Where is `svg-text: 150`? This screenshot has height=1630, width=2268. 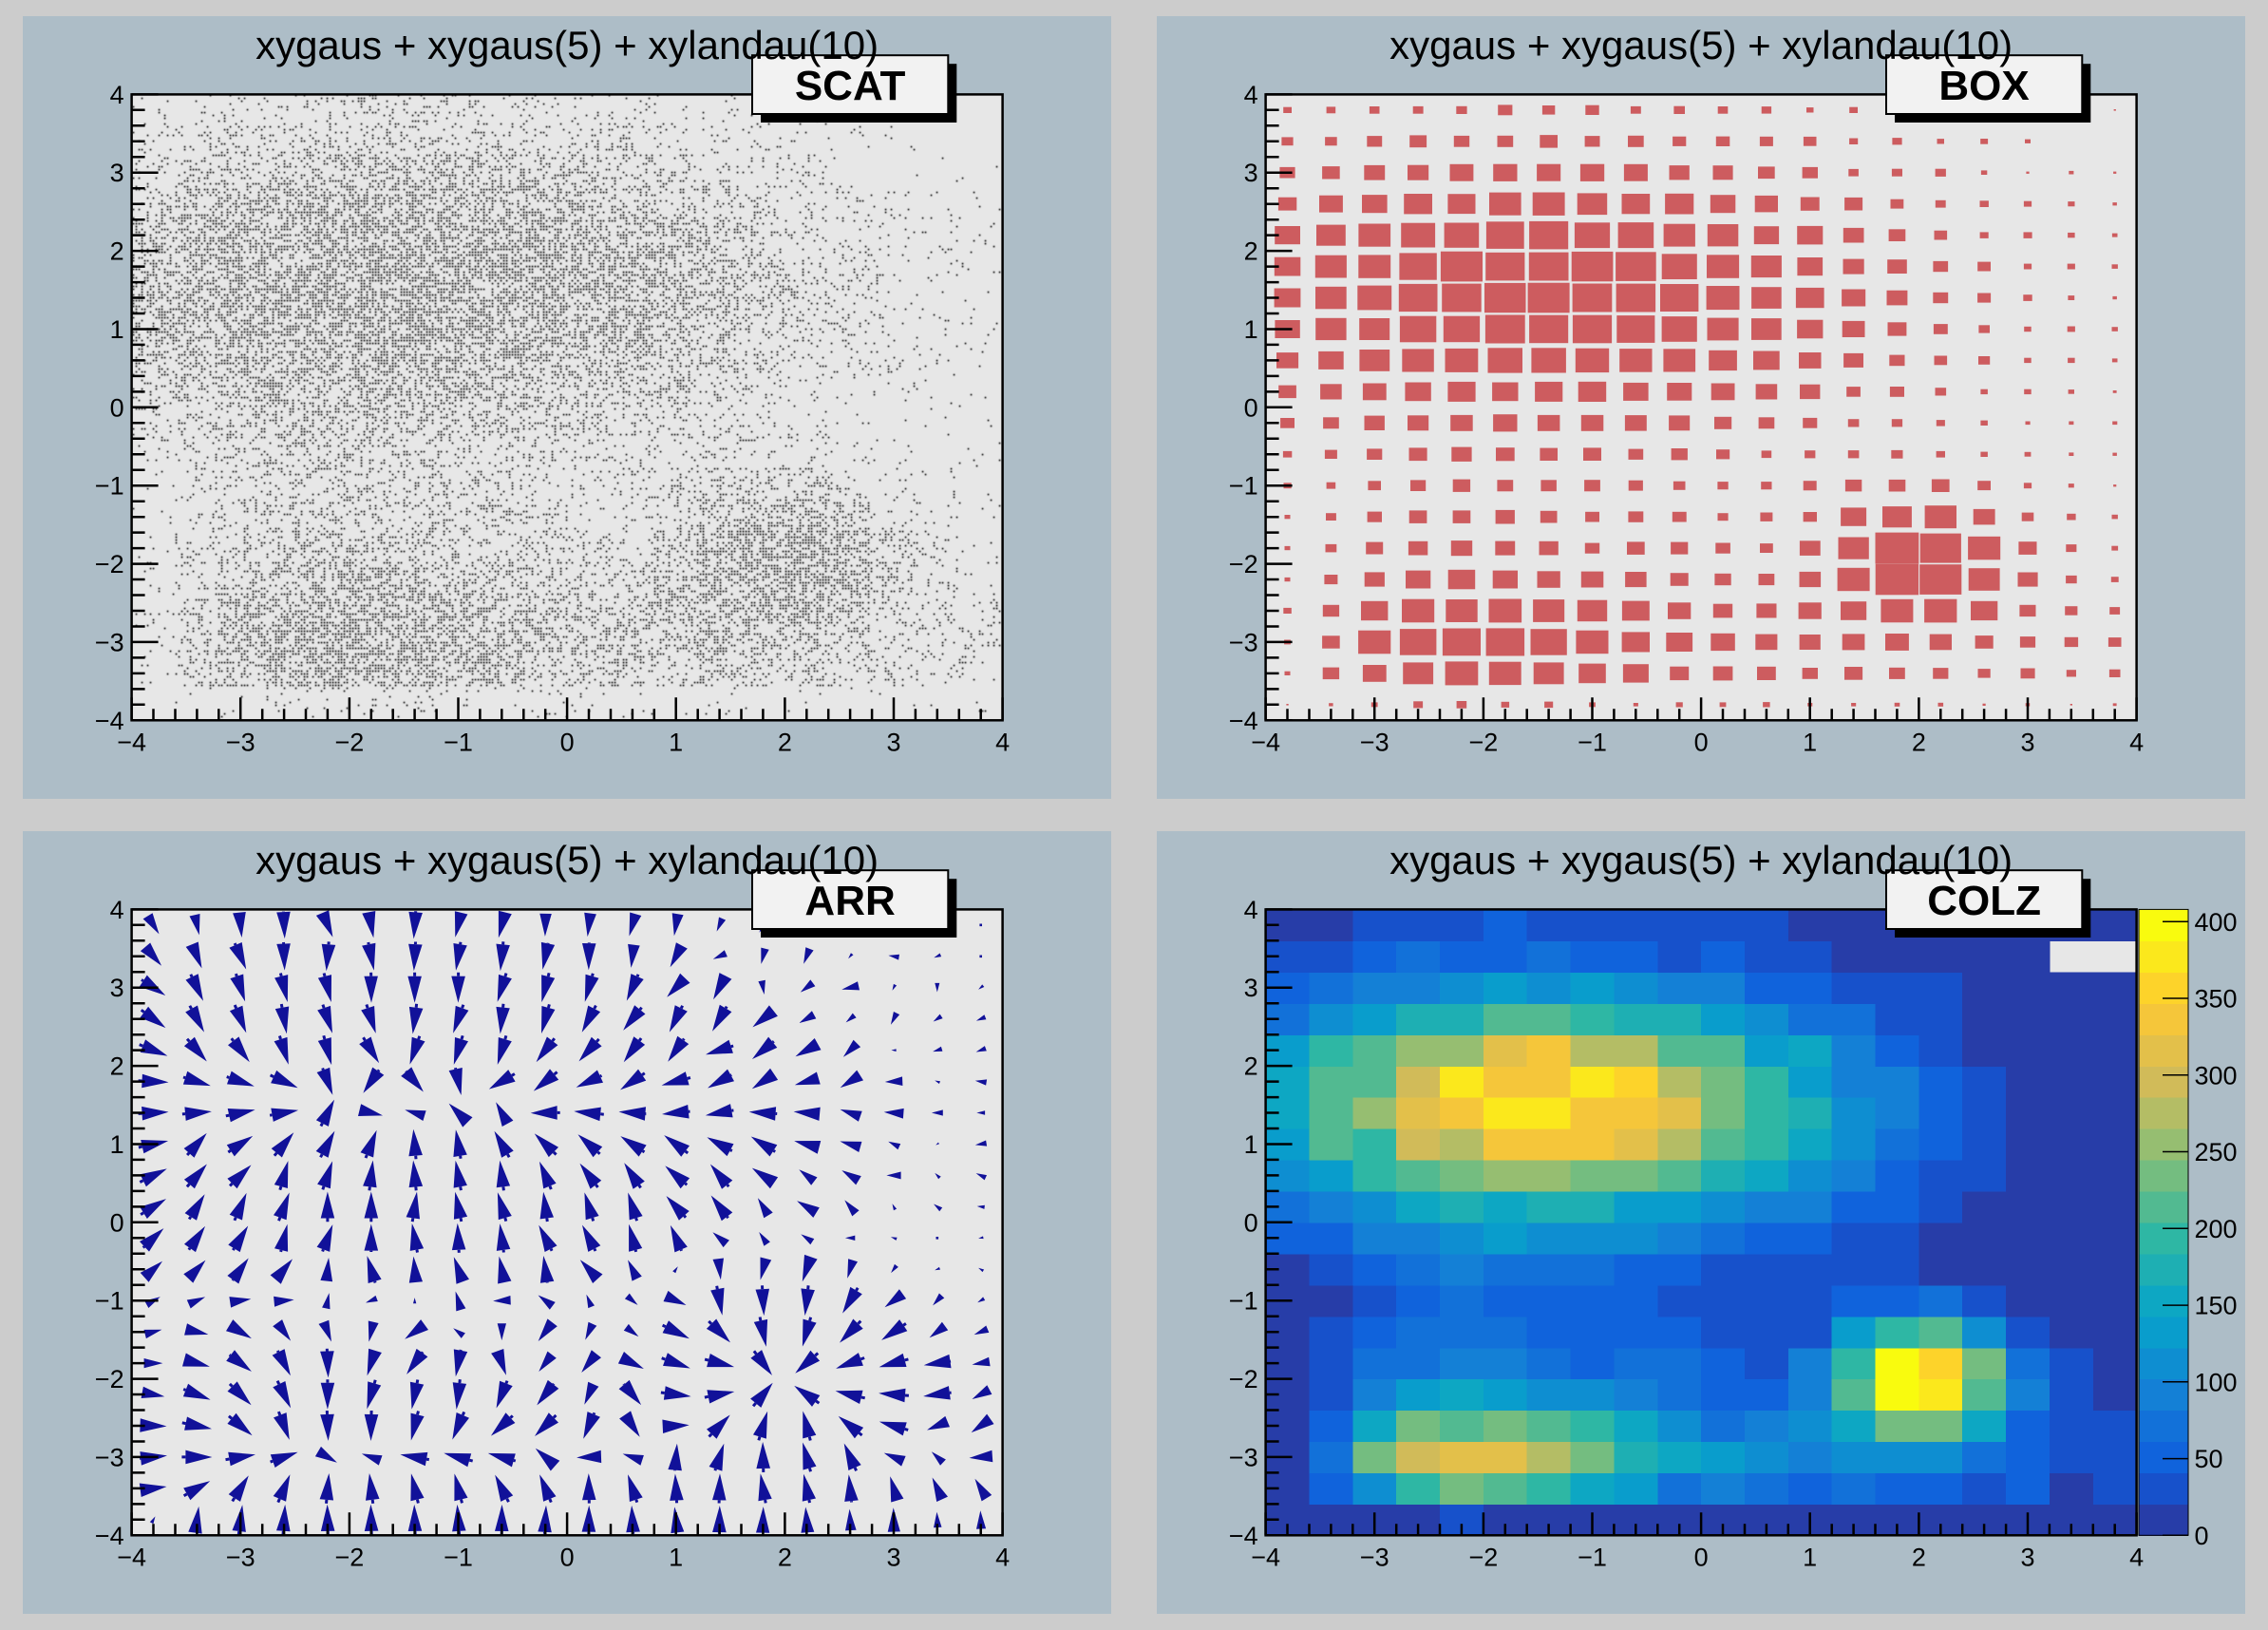
svg-text: 150 is located at coordinates (2216, 1306).